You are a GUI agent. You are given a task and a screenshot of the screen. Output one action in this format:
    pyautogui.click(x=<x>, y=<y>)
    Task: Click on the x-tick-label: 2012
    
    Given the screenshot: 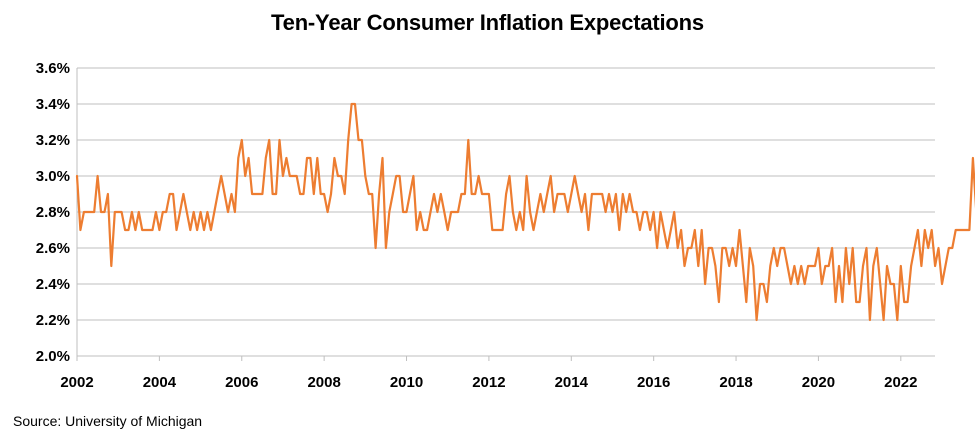 What is the action you would take?
    pyautogui.click(x=488, y=382)
    